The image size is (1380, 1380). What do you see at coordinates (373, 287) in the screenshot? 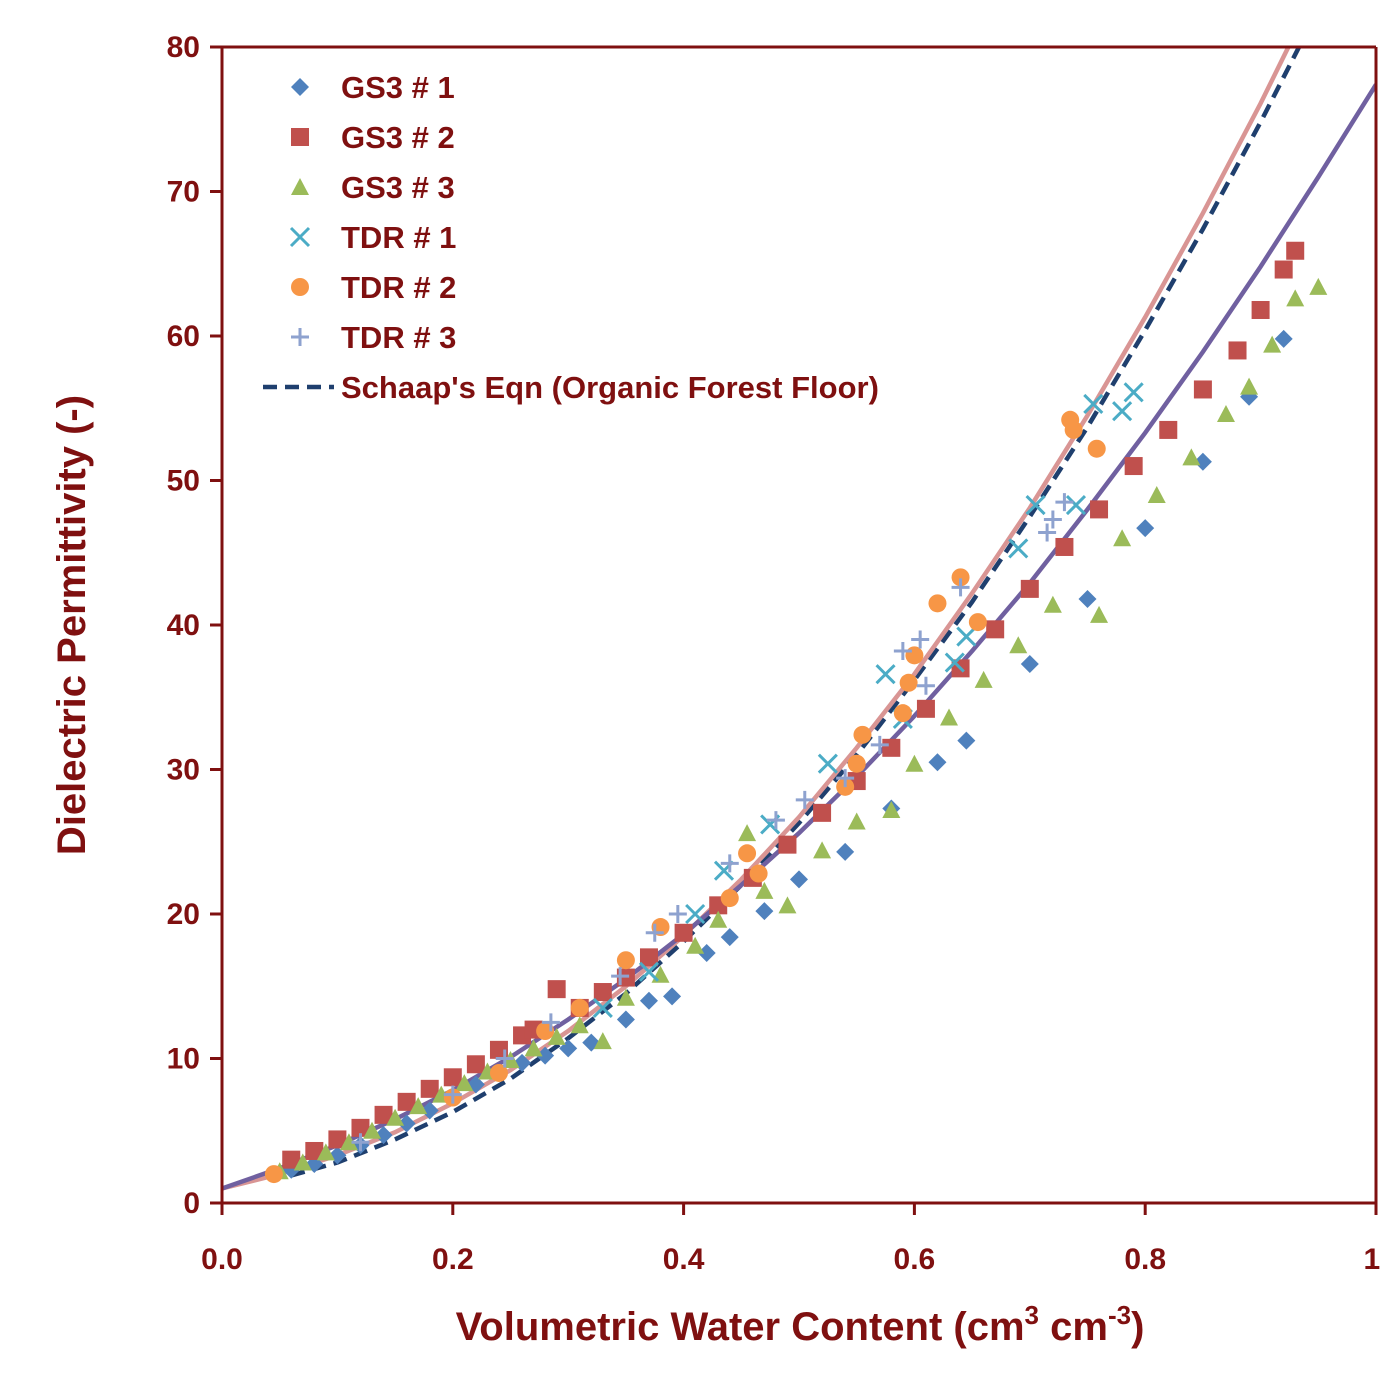
I see `legend-item-tdr-2: TDR # 2` at bounding box center [373, 287].